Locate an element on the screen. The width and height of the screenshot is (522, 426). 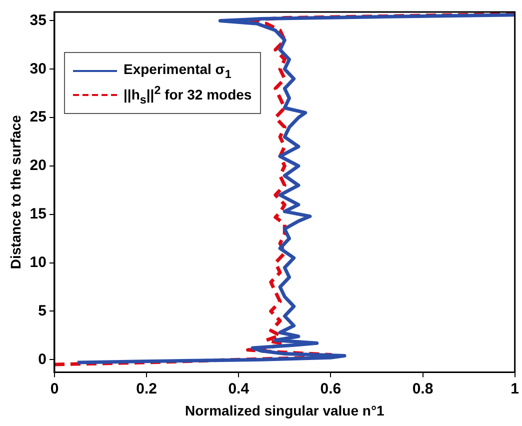
y-tick-label: 10 is located at coordinates (38, 262).